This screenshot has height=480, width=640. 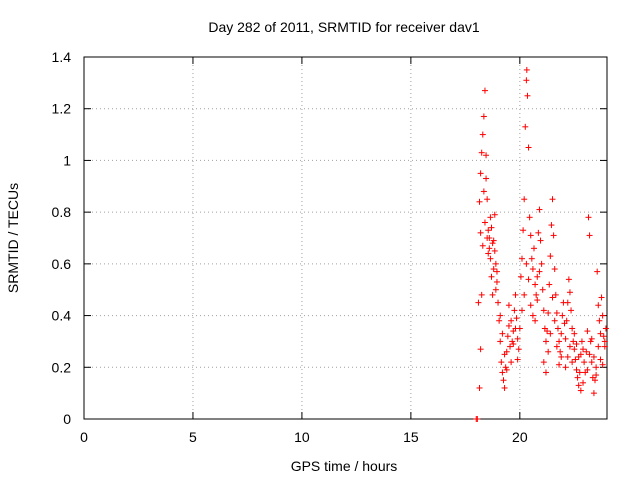 I want to click on y-tick-label: 0, so click(x=67, y=419).